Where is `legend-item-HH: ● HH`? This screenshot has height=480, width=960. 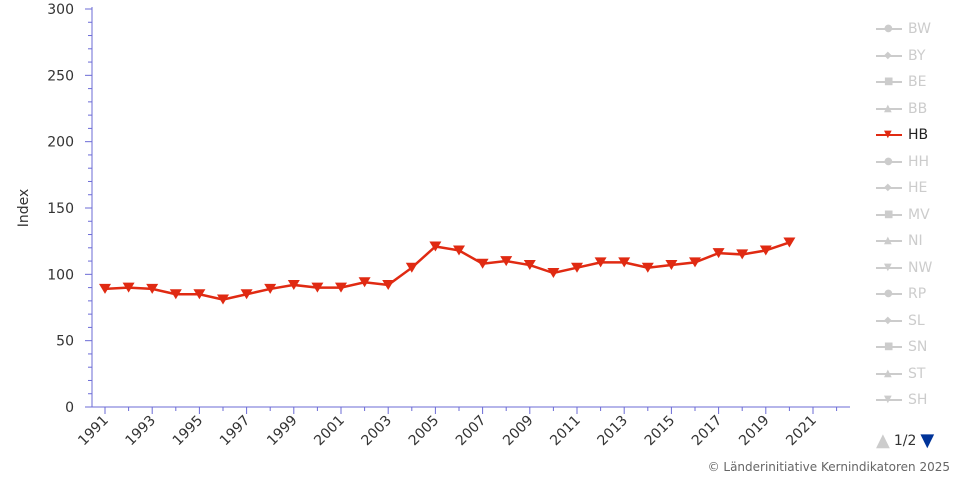
legend-item-HH: ● HH is located at coordinates (902, 162).